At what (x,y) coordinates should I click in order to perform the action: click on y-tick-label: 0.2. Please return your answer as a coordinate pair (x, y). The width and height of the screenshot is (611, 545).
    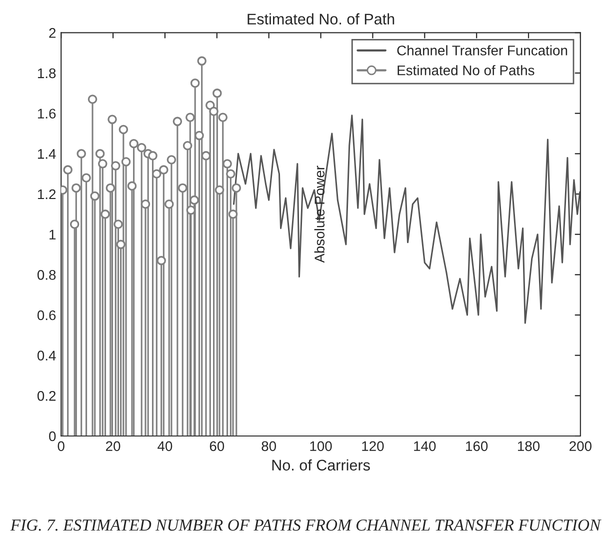
    Looking at the image, I should click on (46, 396).